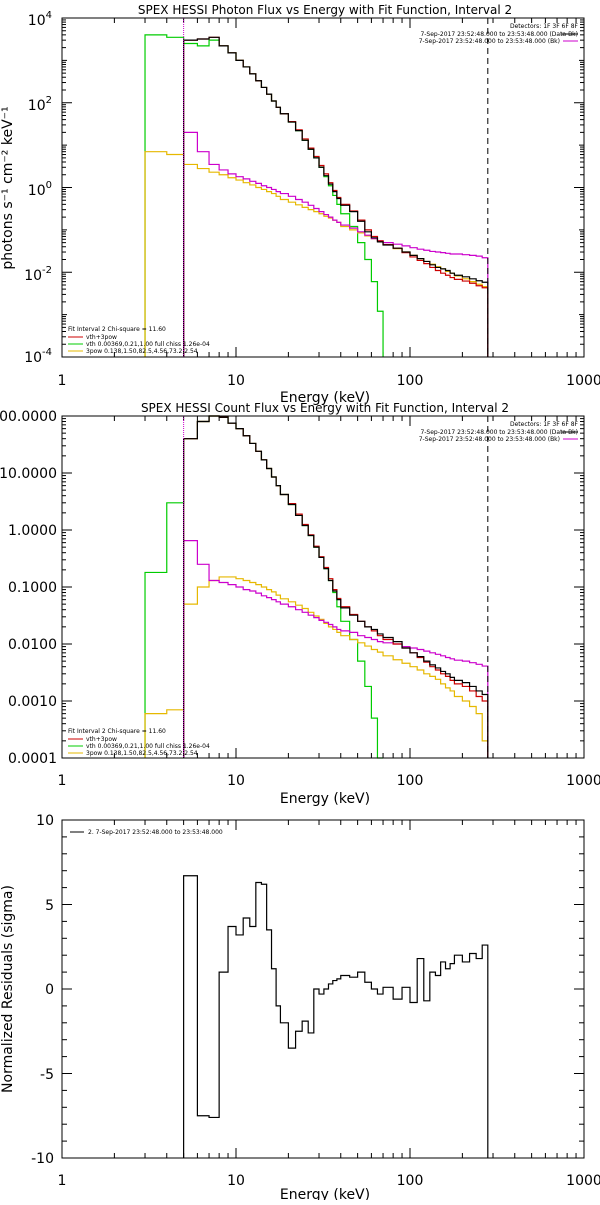 This screenshot has height=1205, width=600. I want to click on y-tick-label: 0.0001, so click(32, 759).